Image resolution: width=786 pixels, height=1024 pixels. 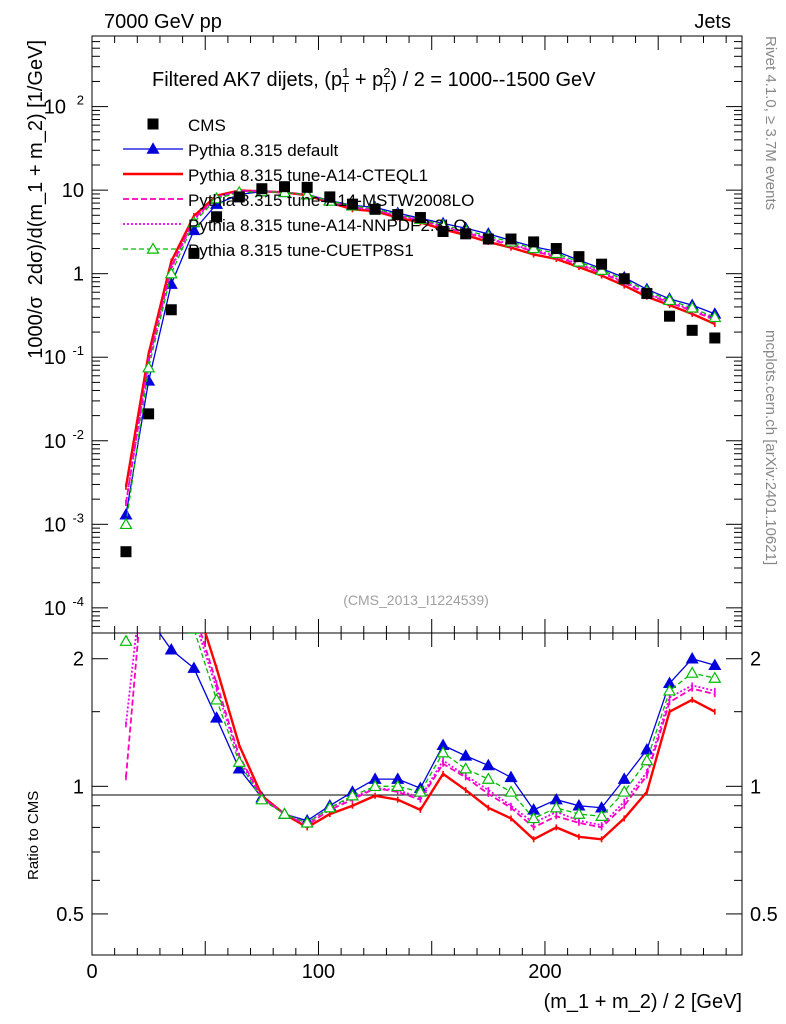 I want to click on legend-item: Pythia 8.315 tune-A14-MSTW2008LO, so click(x=298, y=200).